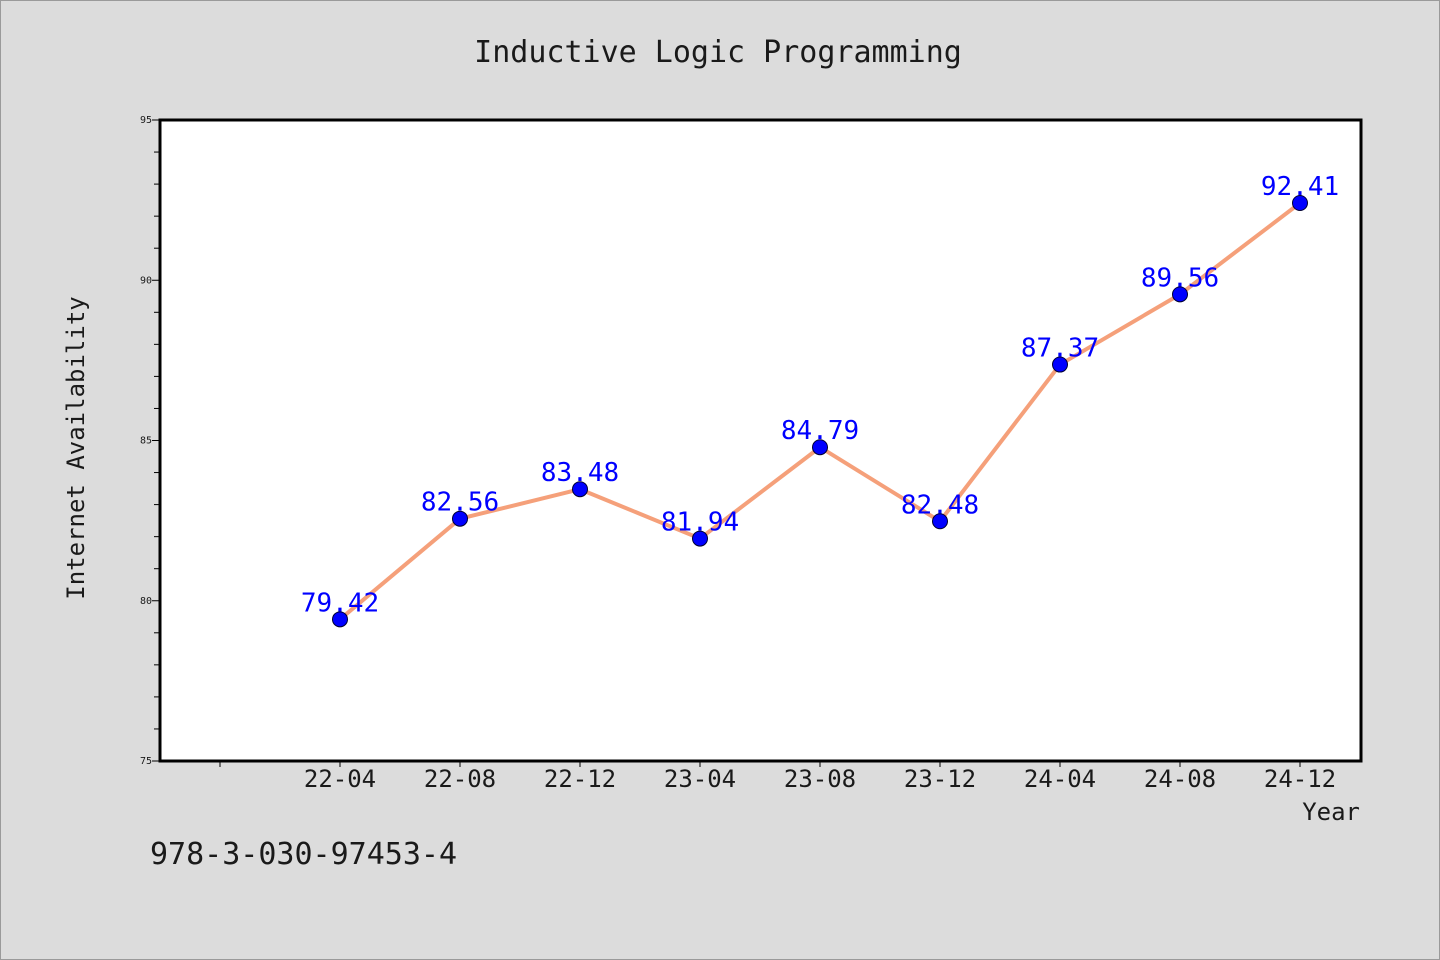  I want to click on x-tick-label: 22-08, so click(460, 779).